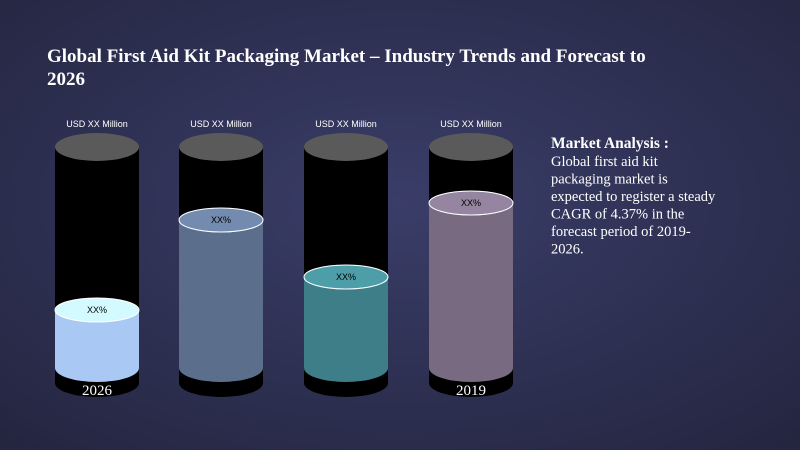 The width and height of the screenshot is (800, 450). I want to click on analysis-line: forecast period of 2019-, so click(621, 232).